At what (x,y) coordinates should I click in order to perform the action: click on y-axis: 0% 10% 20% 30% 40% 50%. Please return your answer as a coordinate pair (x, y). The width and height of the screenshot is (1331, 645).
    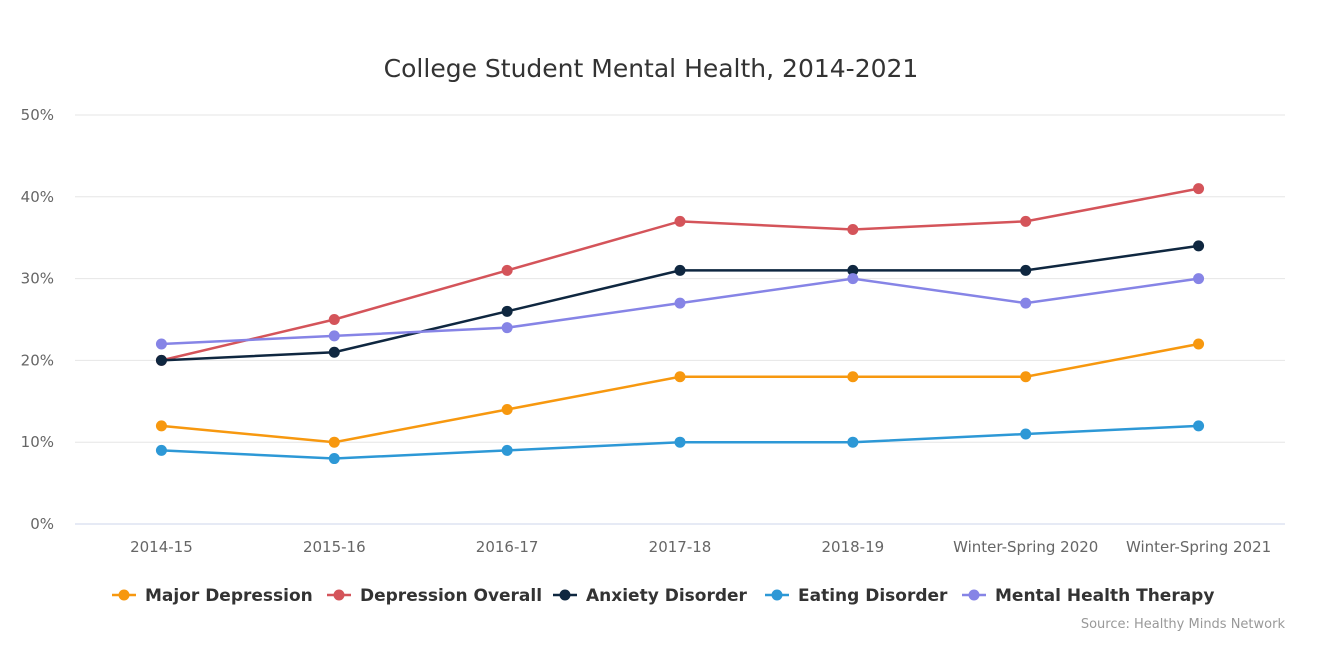
    Looking at the image, I should click on (37, 319).